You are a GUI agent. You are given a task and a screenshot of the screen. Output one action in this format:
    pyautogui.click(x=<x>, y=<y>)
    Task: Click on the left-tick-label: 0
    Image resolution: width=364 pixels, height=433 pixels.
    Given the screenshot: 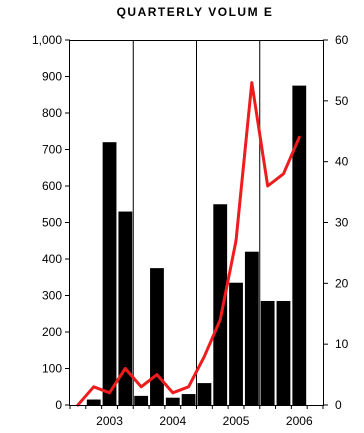 What is the action you would take?
    pyautogui.click(x=58, y=405)
    